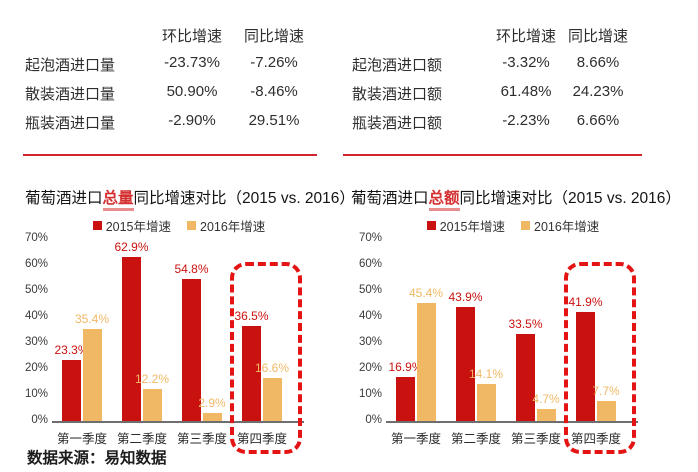 The height and width of the screenshot is (472, 698). What do you see at coordinates (70, 65) in the screenshot?
I see `row-label-sparkling-volume: 起泡酒进口量` at bounding box center [70, 65].